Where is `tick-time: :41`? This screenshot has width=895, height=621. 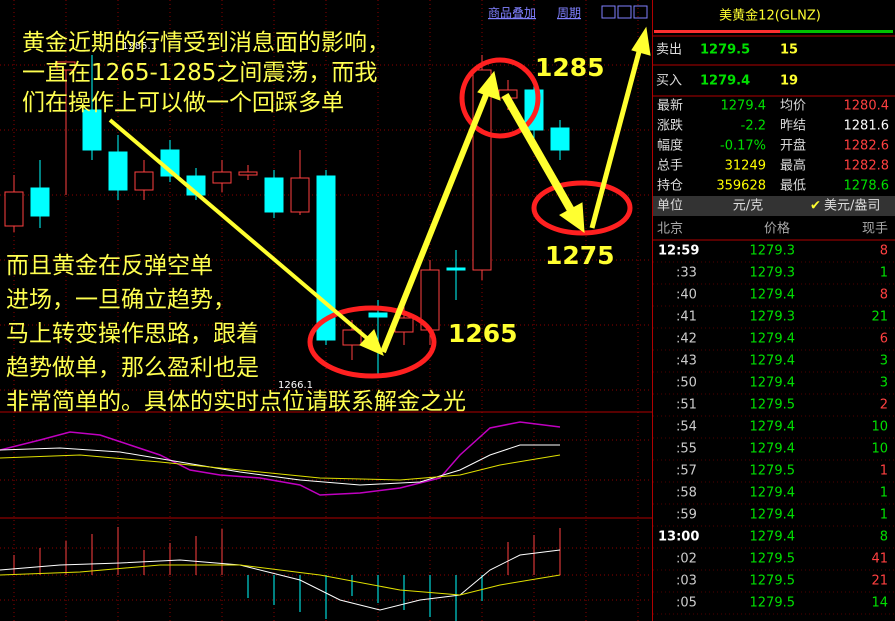 tick-time: :41 is located at coordinates (686, 317).